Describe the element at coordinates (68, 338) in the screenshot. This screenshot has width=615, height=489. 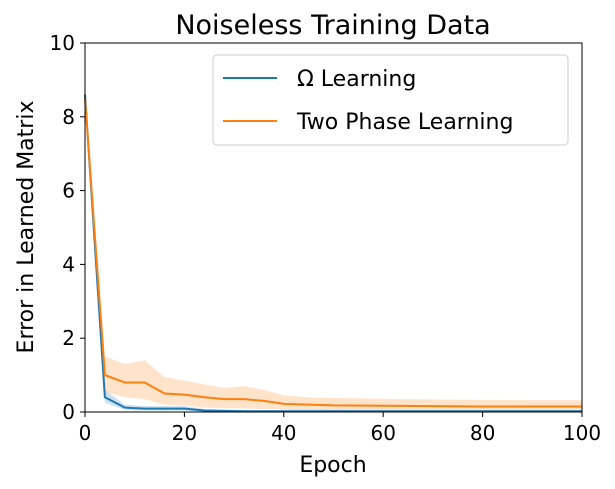
I see `y-tick-label: 2` at that location.